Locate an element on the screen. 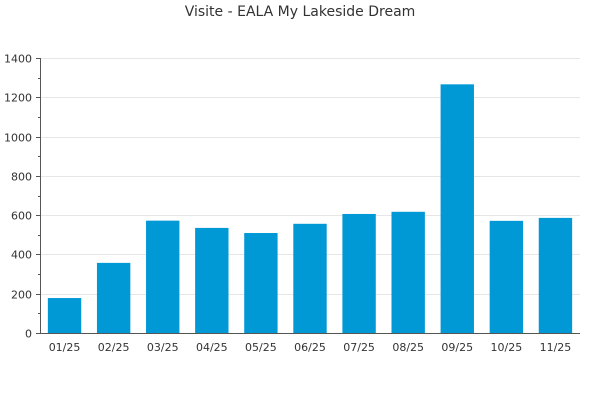 The width and height of the screenshot is (600, 400). y-tick-label: 1400 is located at coordinates (18, 59).